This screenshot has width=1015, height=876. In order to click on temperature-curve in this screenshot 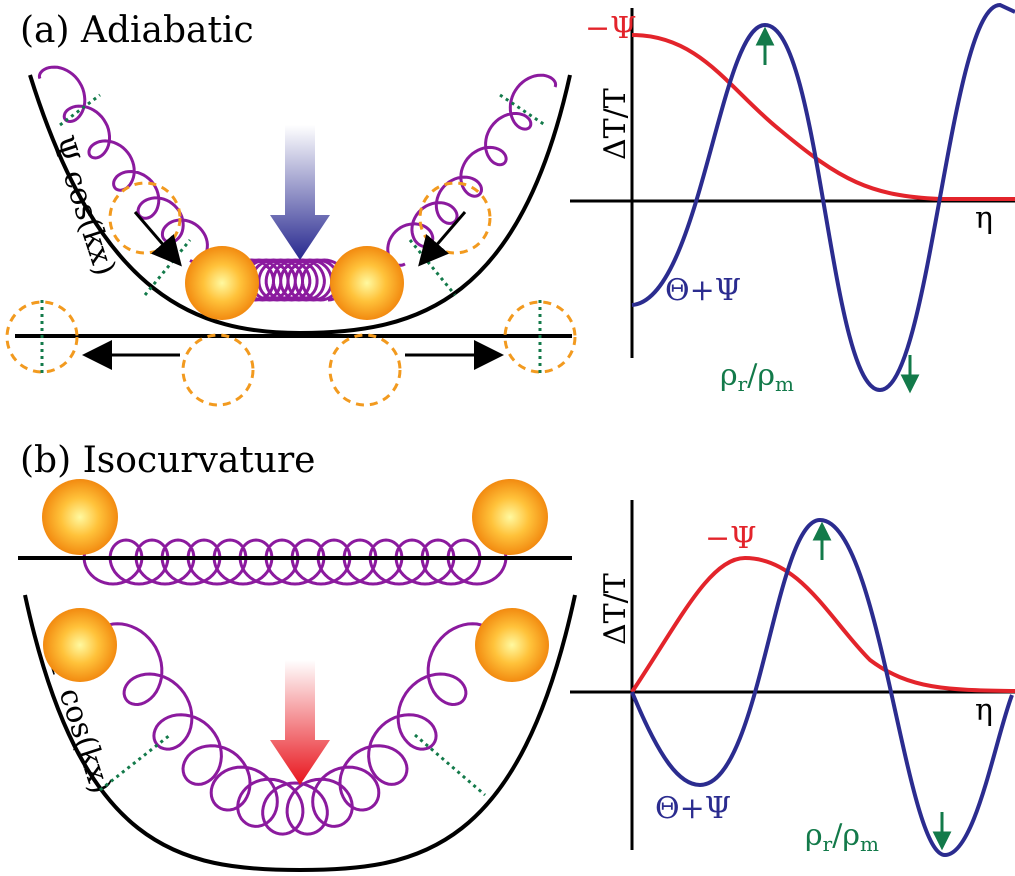, I will do `click(822, 687)`.